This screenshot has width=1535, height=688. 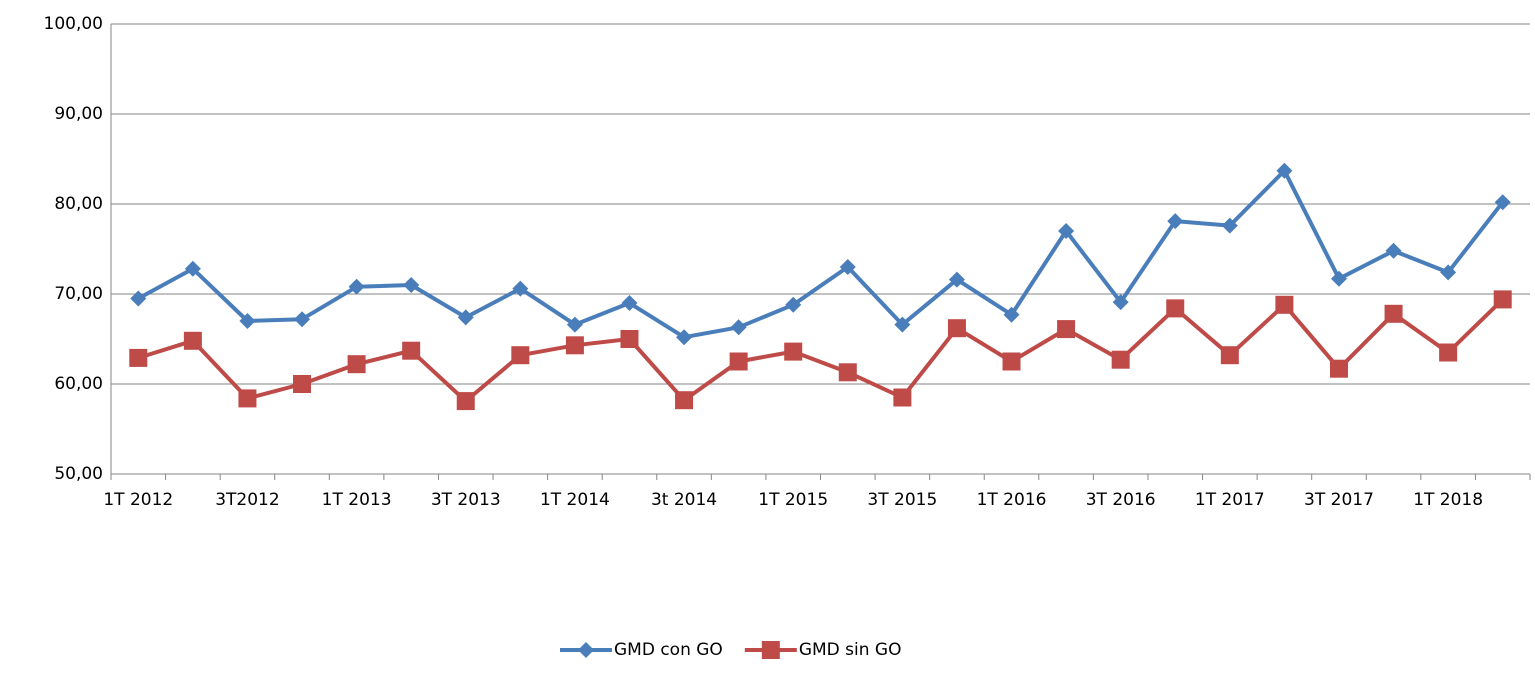 I want to click on legend-label: GMD con GO, so click(x=668, y=650).